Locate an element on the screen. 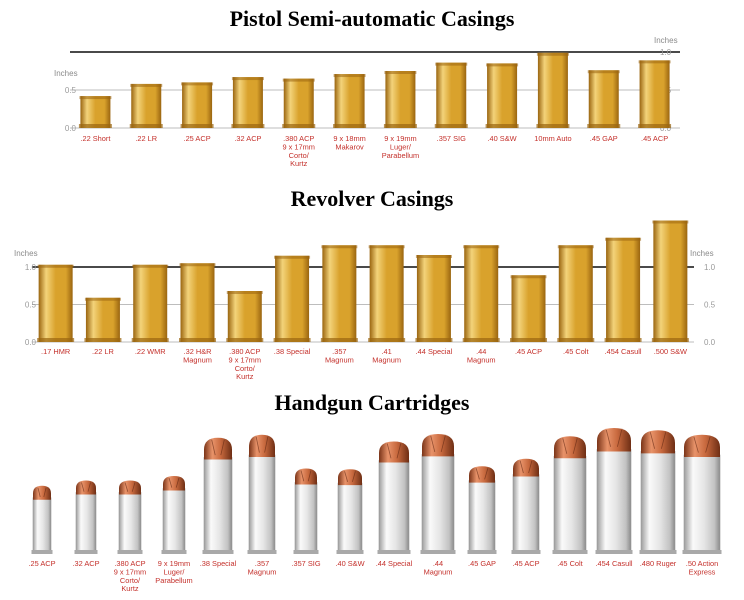  cartridge-357-magnum-rim is located at coordinates (262, 552).